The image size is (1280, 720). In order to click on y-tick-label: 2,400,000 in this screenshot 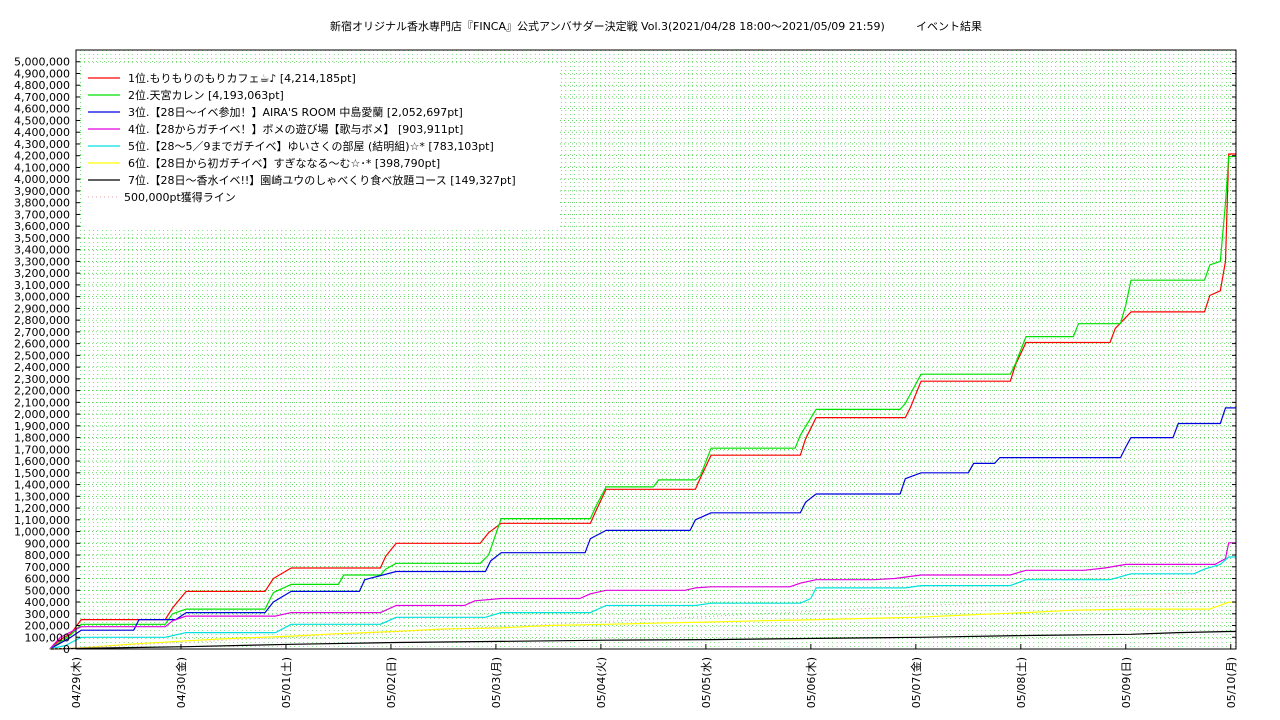, I will do `click(42, 367)`.